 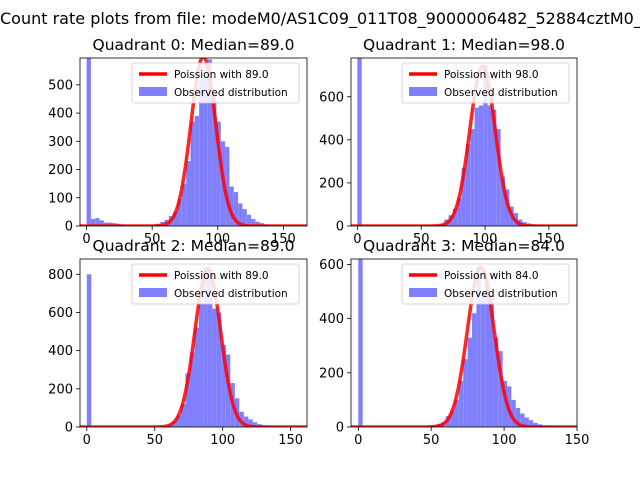 I want to click on legend-label-poisson: Poission with 89.0, so click(x=221, y=276).